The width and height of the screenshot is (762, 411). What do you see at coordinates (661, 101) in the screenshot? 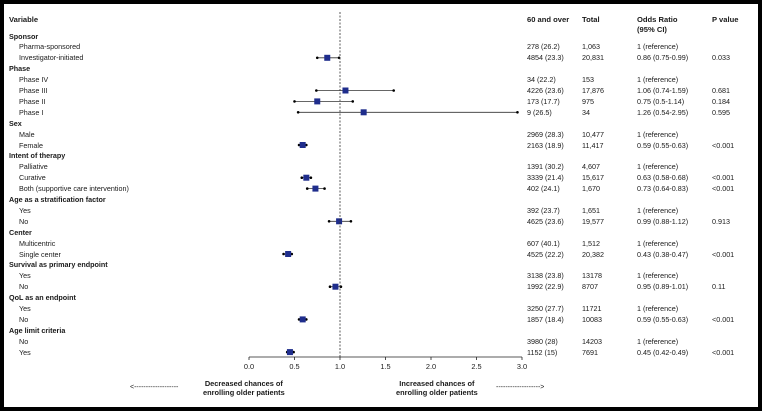
I see `row-odds-ratio: 0.75 (0.5-1.14)` at bounding box center [661, 101].